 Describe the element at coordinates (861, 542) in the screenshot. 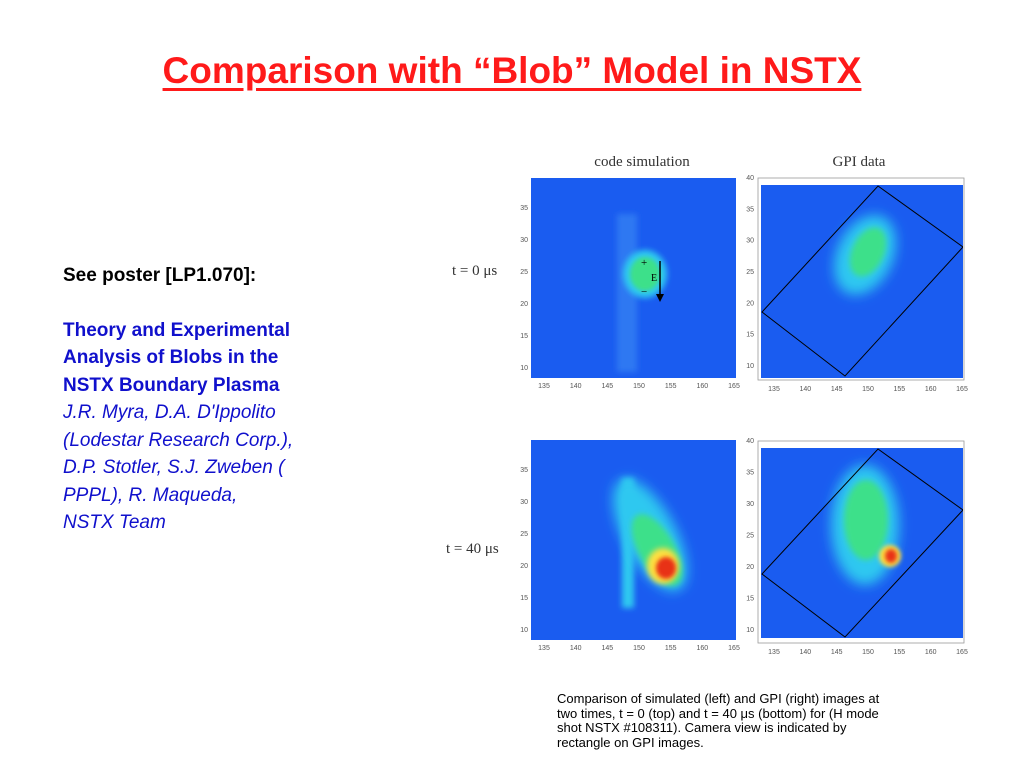

I see `panel-gpi-t40` at that location.